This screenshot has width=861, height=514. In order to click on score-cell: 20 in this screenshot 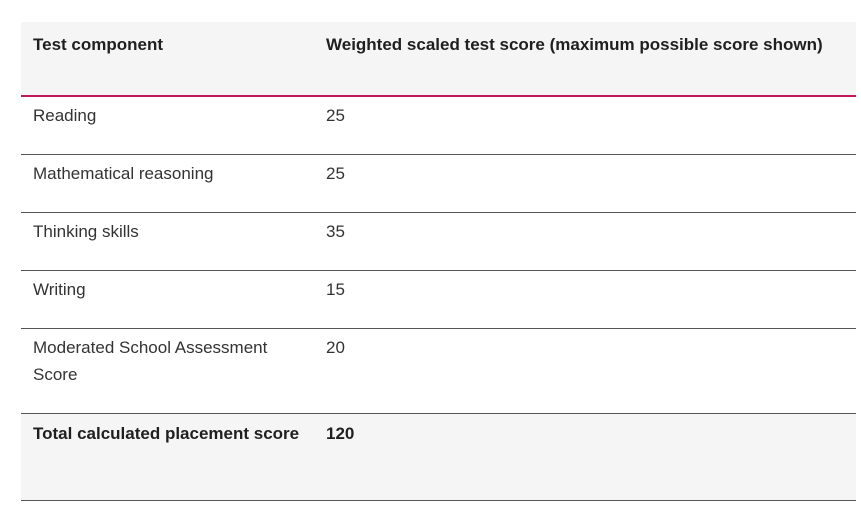, I will do `click(585, 371)`.